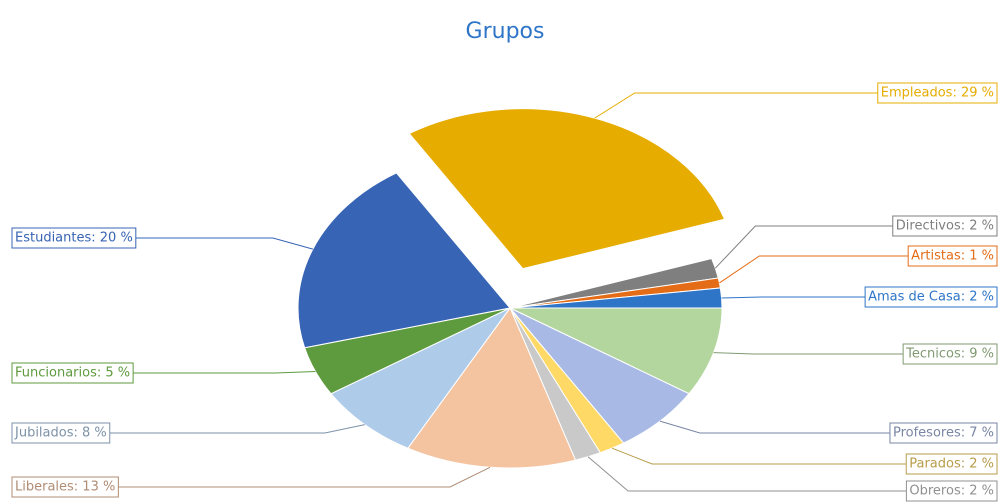 This screenshot has width=1002, height=504. Describe the element at coordinates (943, 433) in the screenshot. I see `data-label: Profesores: 7 %` at that location.